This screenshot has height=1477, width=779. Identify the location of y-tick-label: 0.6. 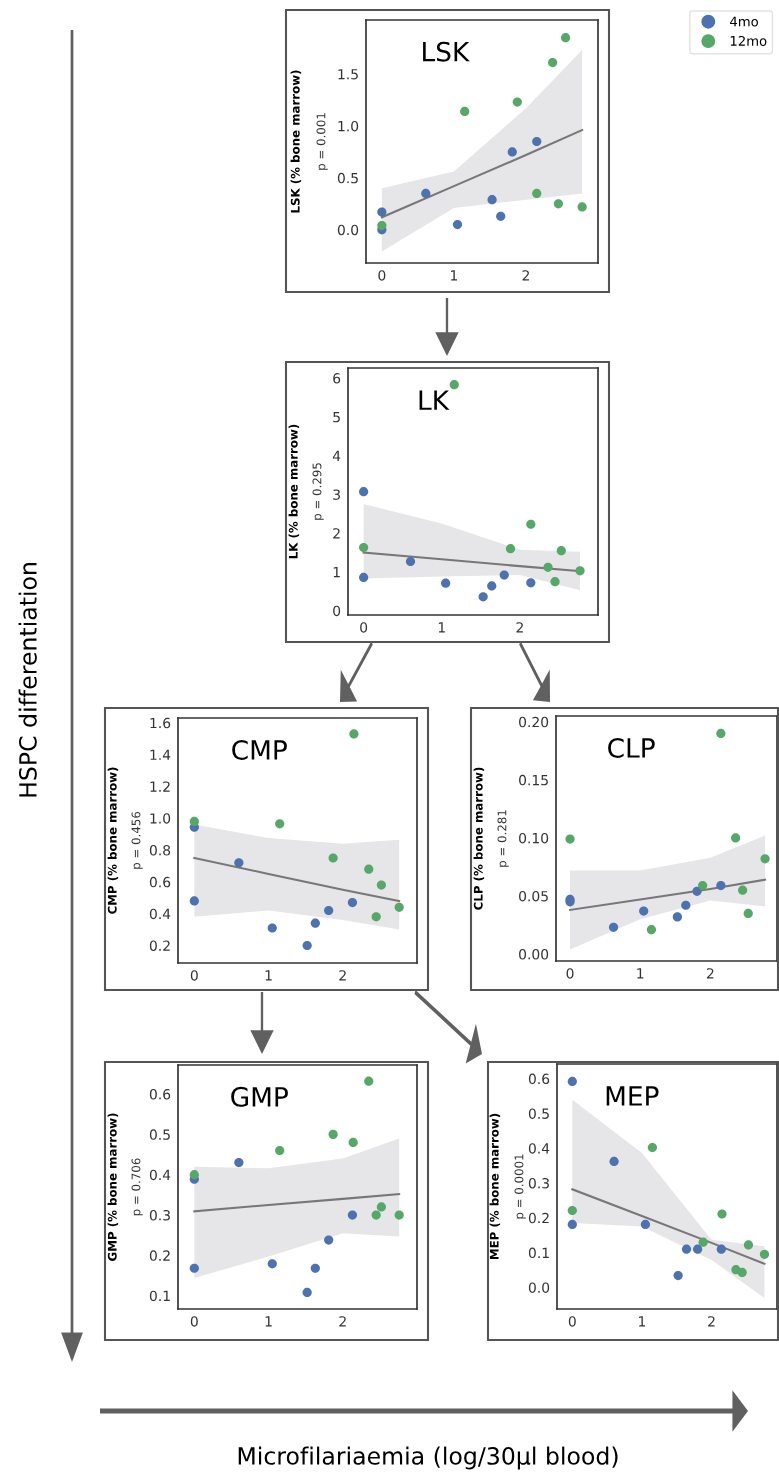
(160, 882).